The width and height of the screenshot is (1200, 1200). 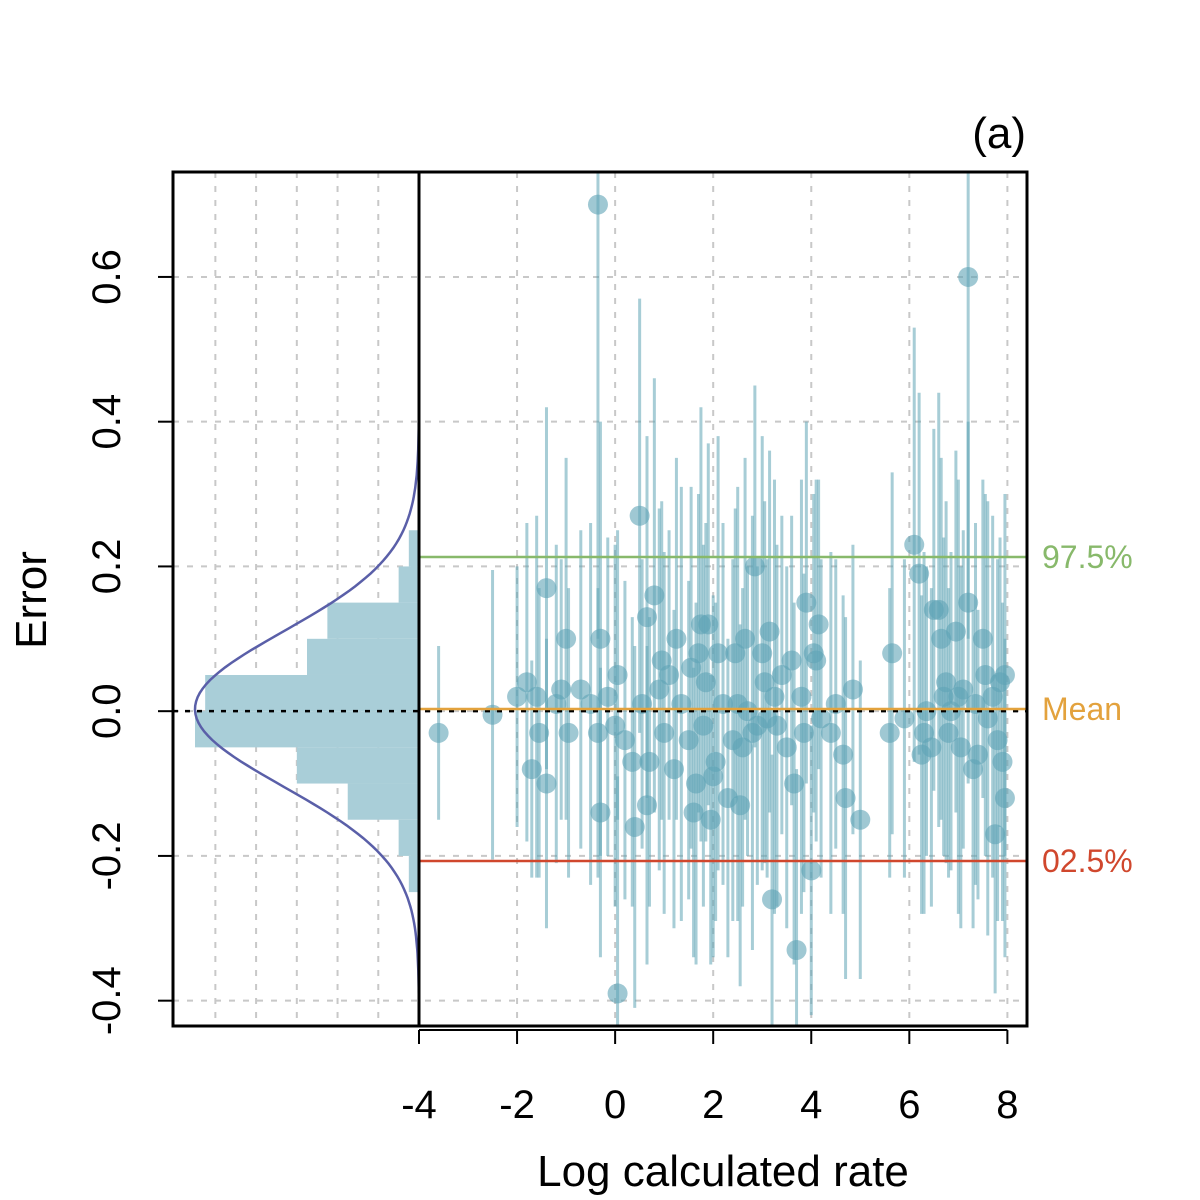 I want to click on y-tick-label: 0.4, so click(x=107, y=422).